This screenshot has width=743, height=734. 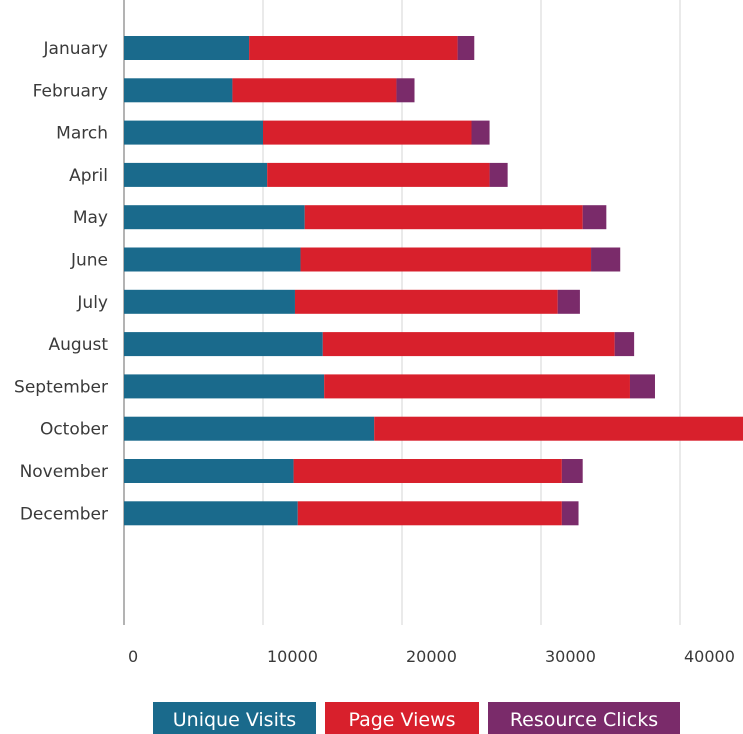 What do you see at coordinates (90, 218) in the screenshot?
I see `category-label: May` at bounding box center [90, 218].